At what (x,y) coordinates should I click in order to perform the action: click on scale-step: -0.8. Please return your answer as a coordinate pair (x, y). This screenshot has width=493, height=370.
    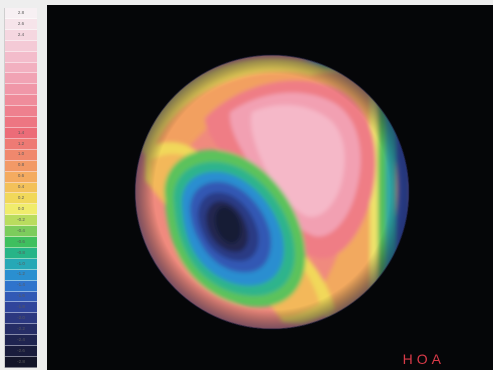
    Looking at the image, I should click on (21, 253).